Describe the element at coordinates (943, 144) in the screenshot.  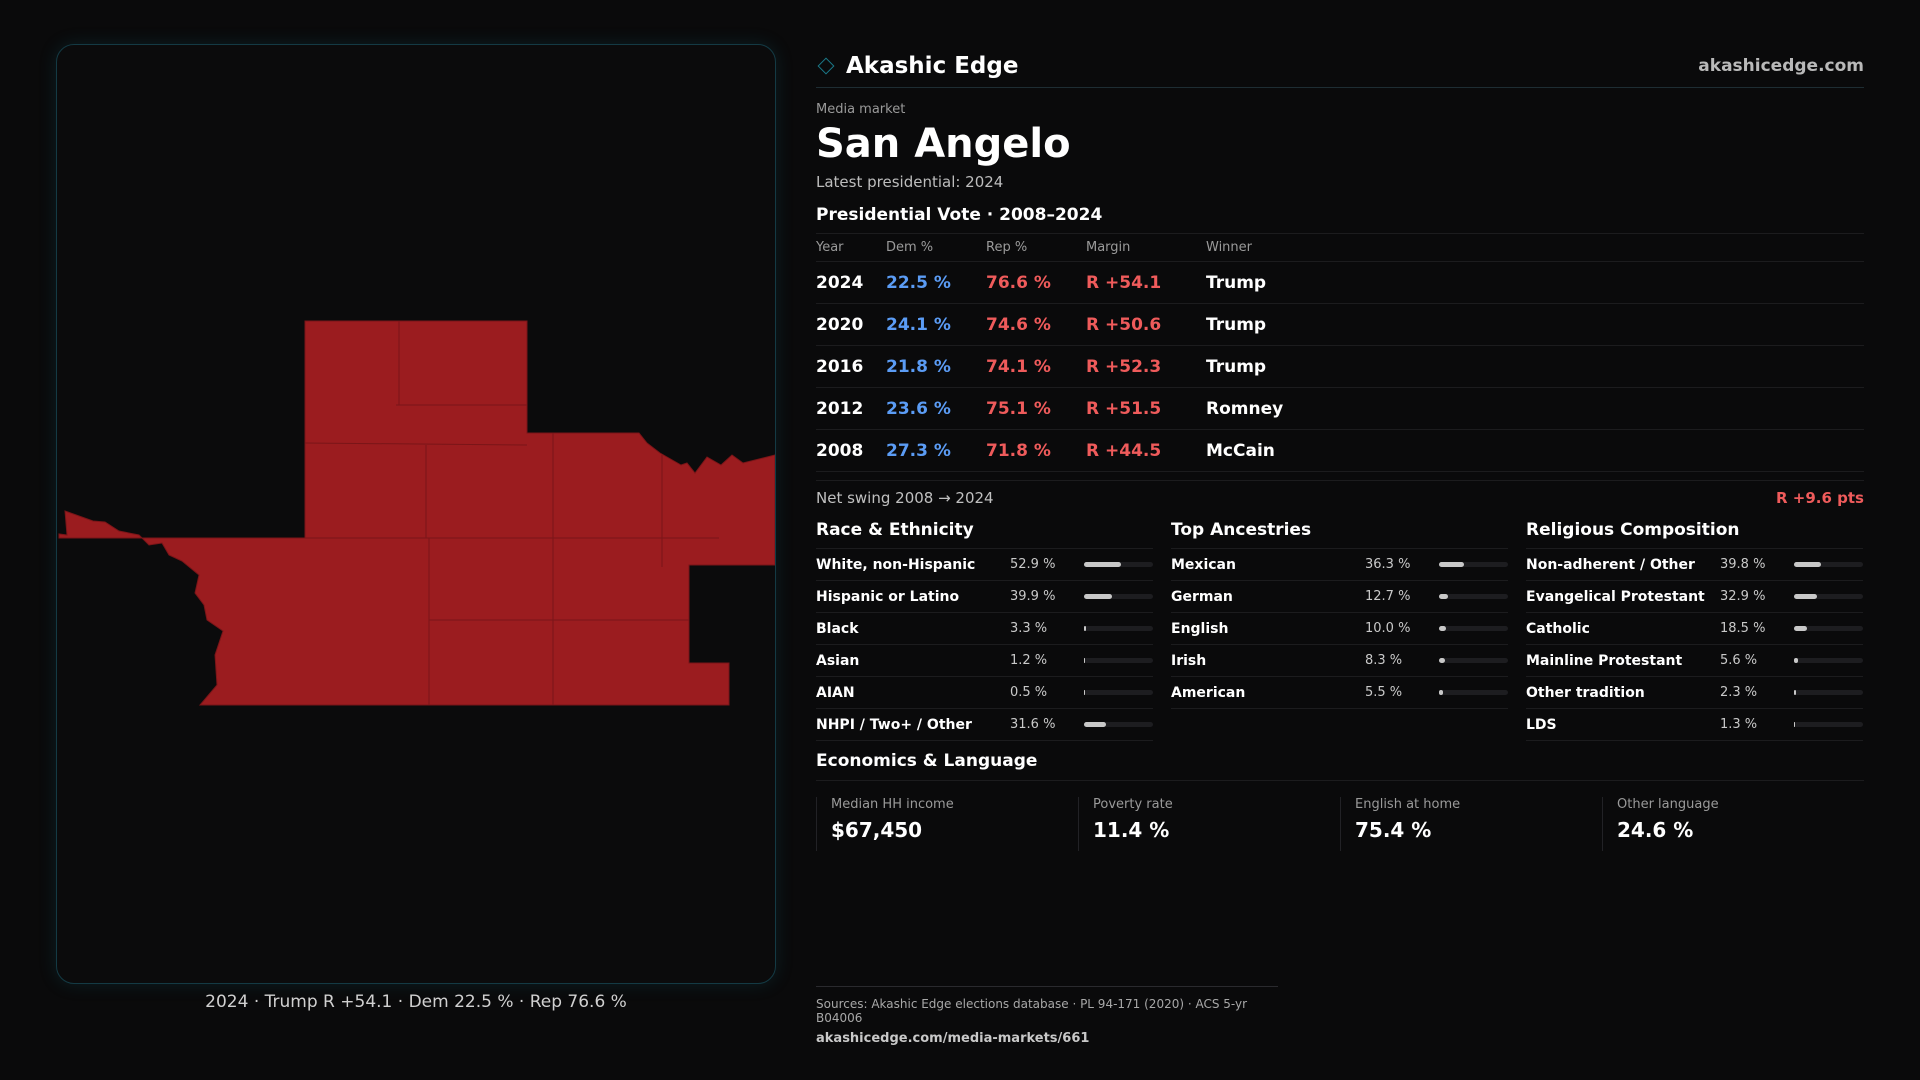
I see `page-title: San Angelo` at that location.